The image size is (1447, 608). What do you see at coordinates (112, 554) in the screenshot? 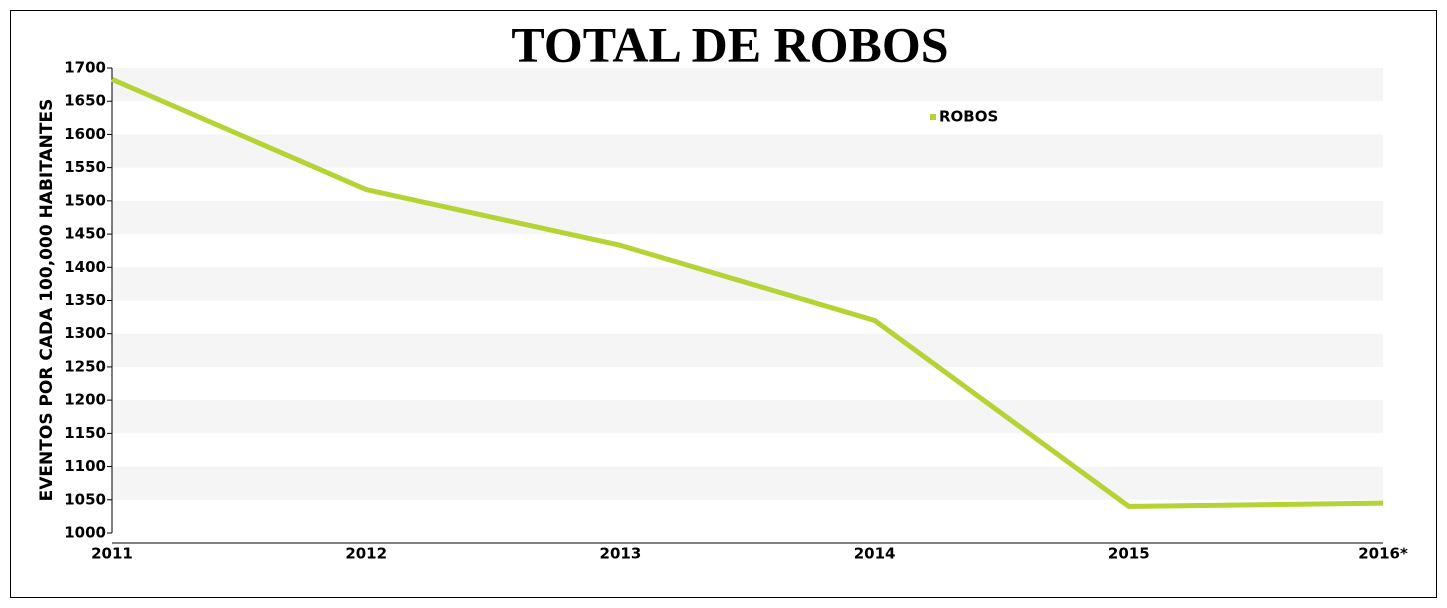
I see `x-tick-label: 2011` at bounding box center [112, 554].